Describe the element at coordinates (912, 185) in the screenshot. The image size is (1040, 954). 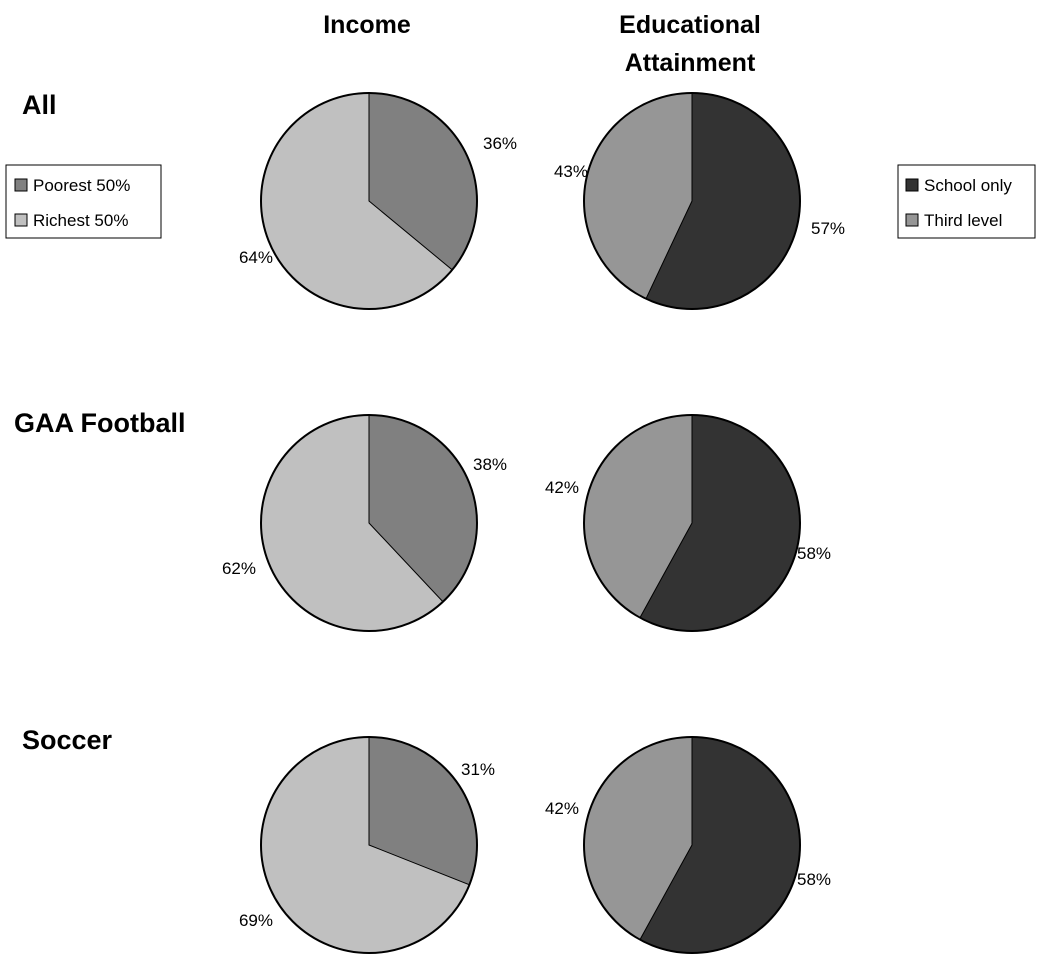
I see `legend-swatch-school-only` at that location.